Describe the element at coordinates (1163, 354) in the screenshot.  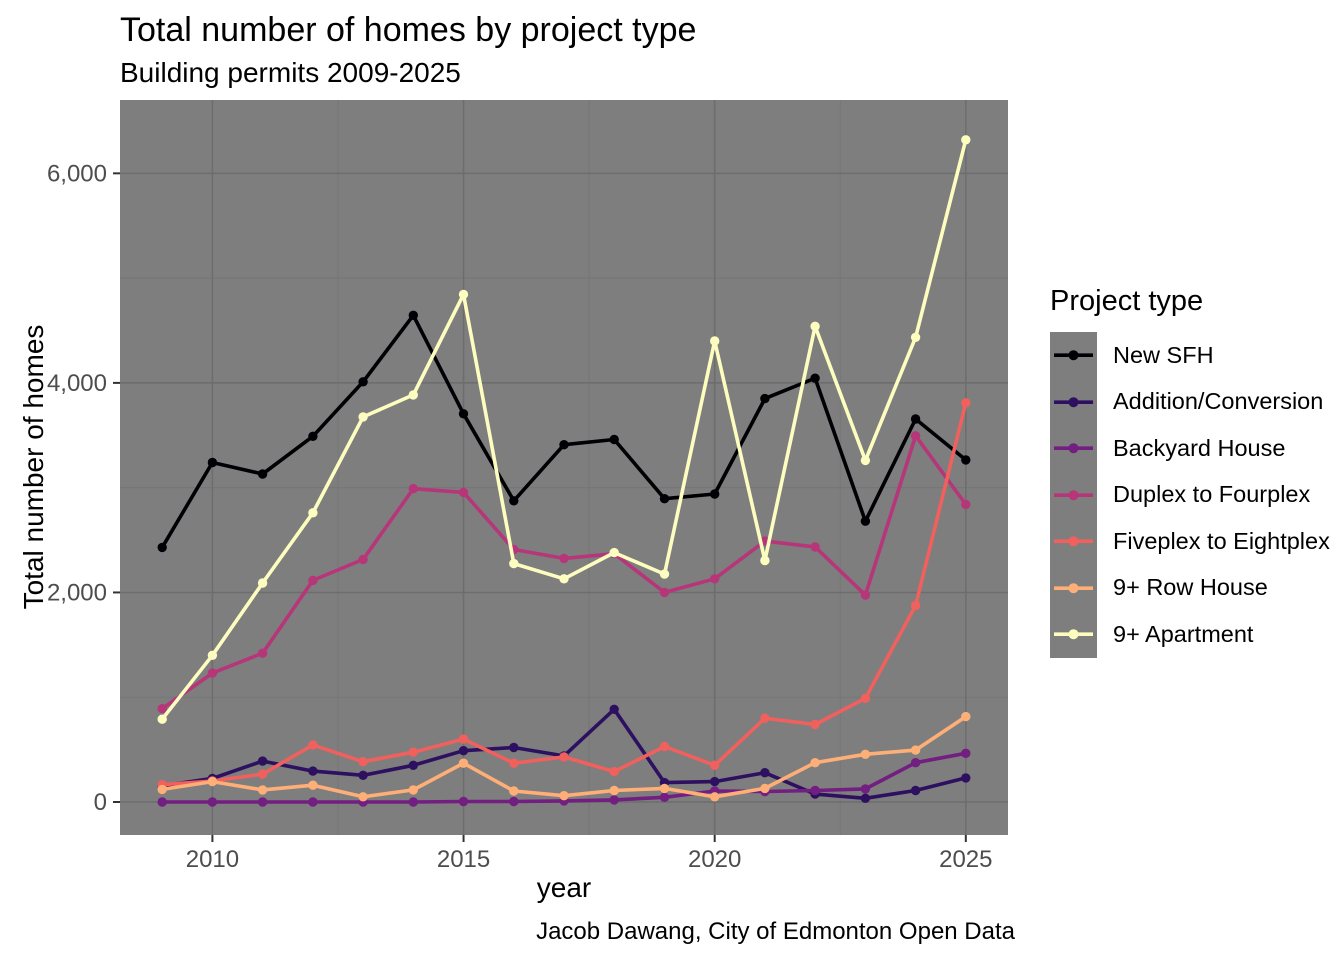
I see `legend-item-label: New SFH` at that location.